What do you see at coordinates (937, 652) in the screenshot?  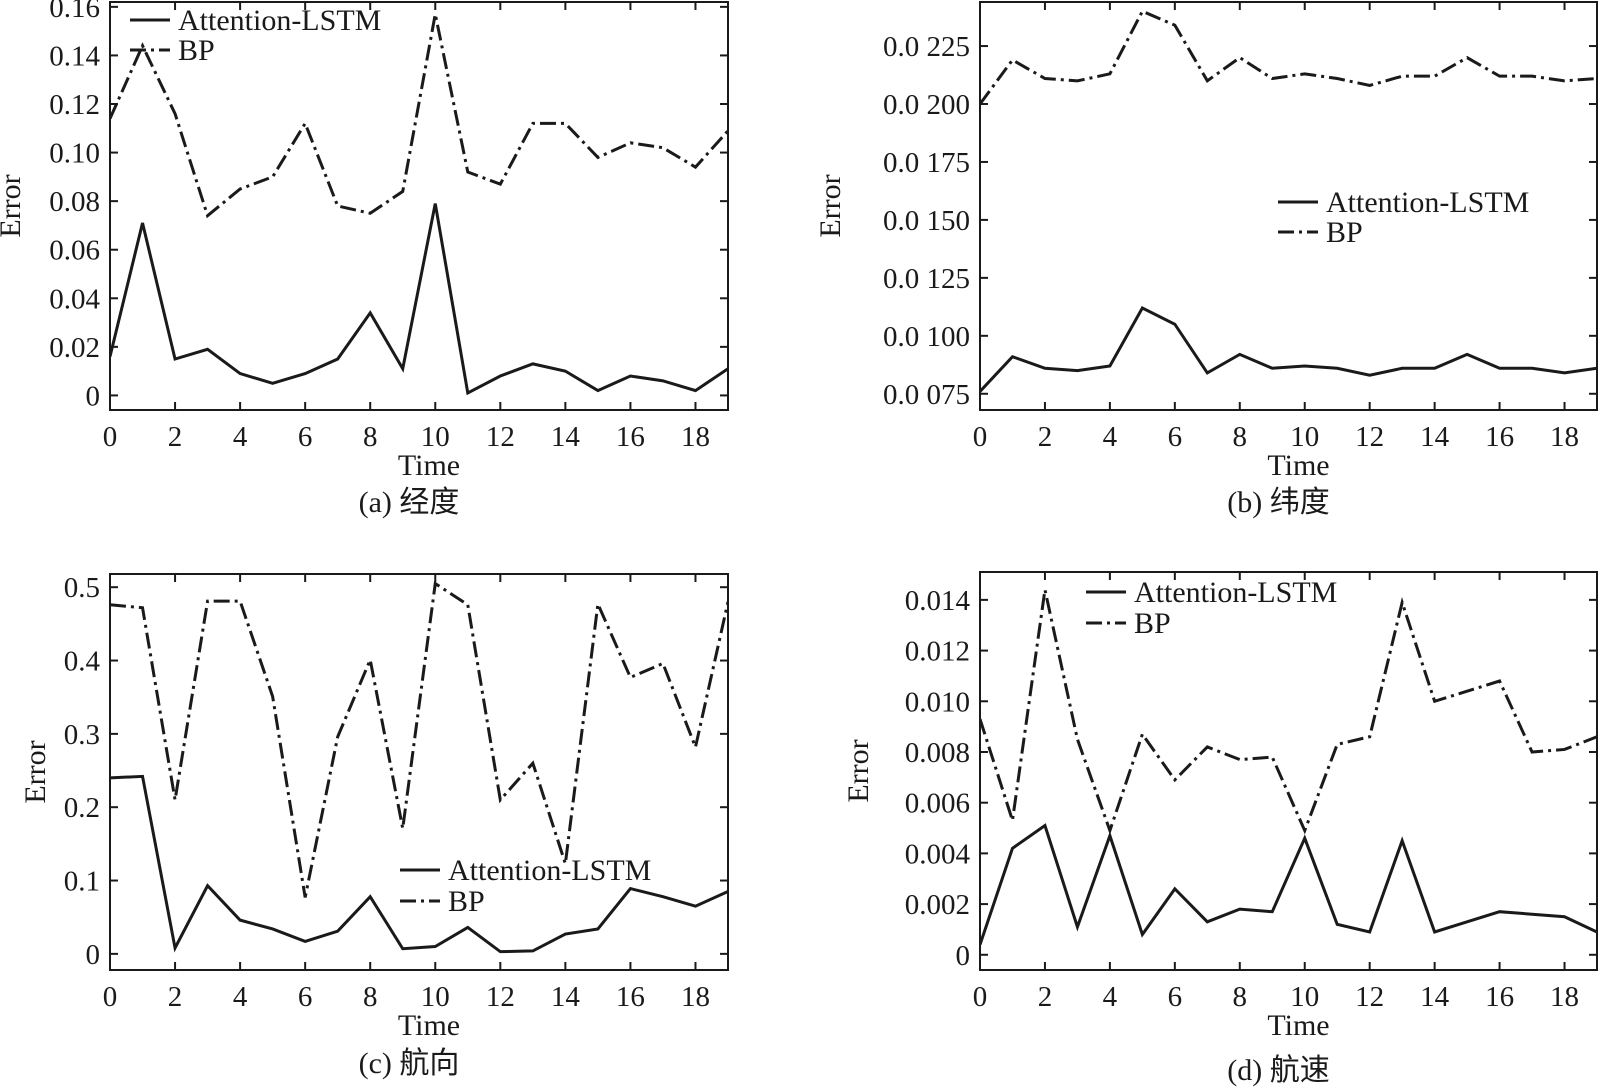 I see `y-tick-label: 0.012` at bounding box center [937, 652].